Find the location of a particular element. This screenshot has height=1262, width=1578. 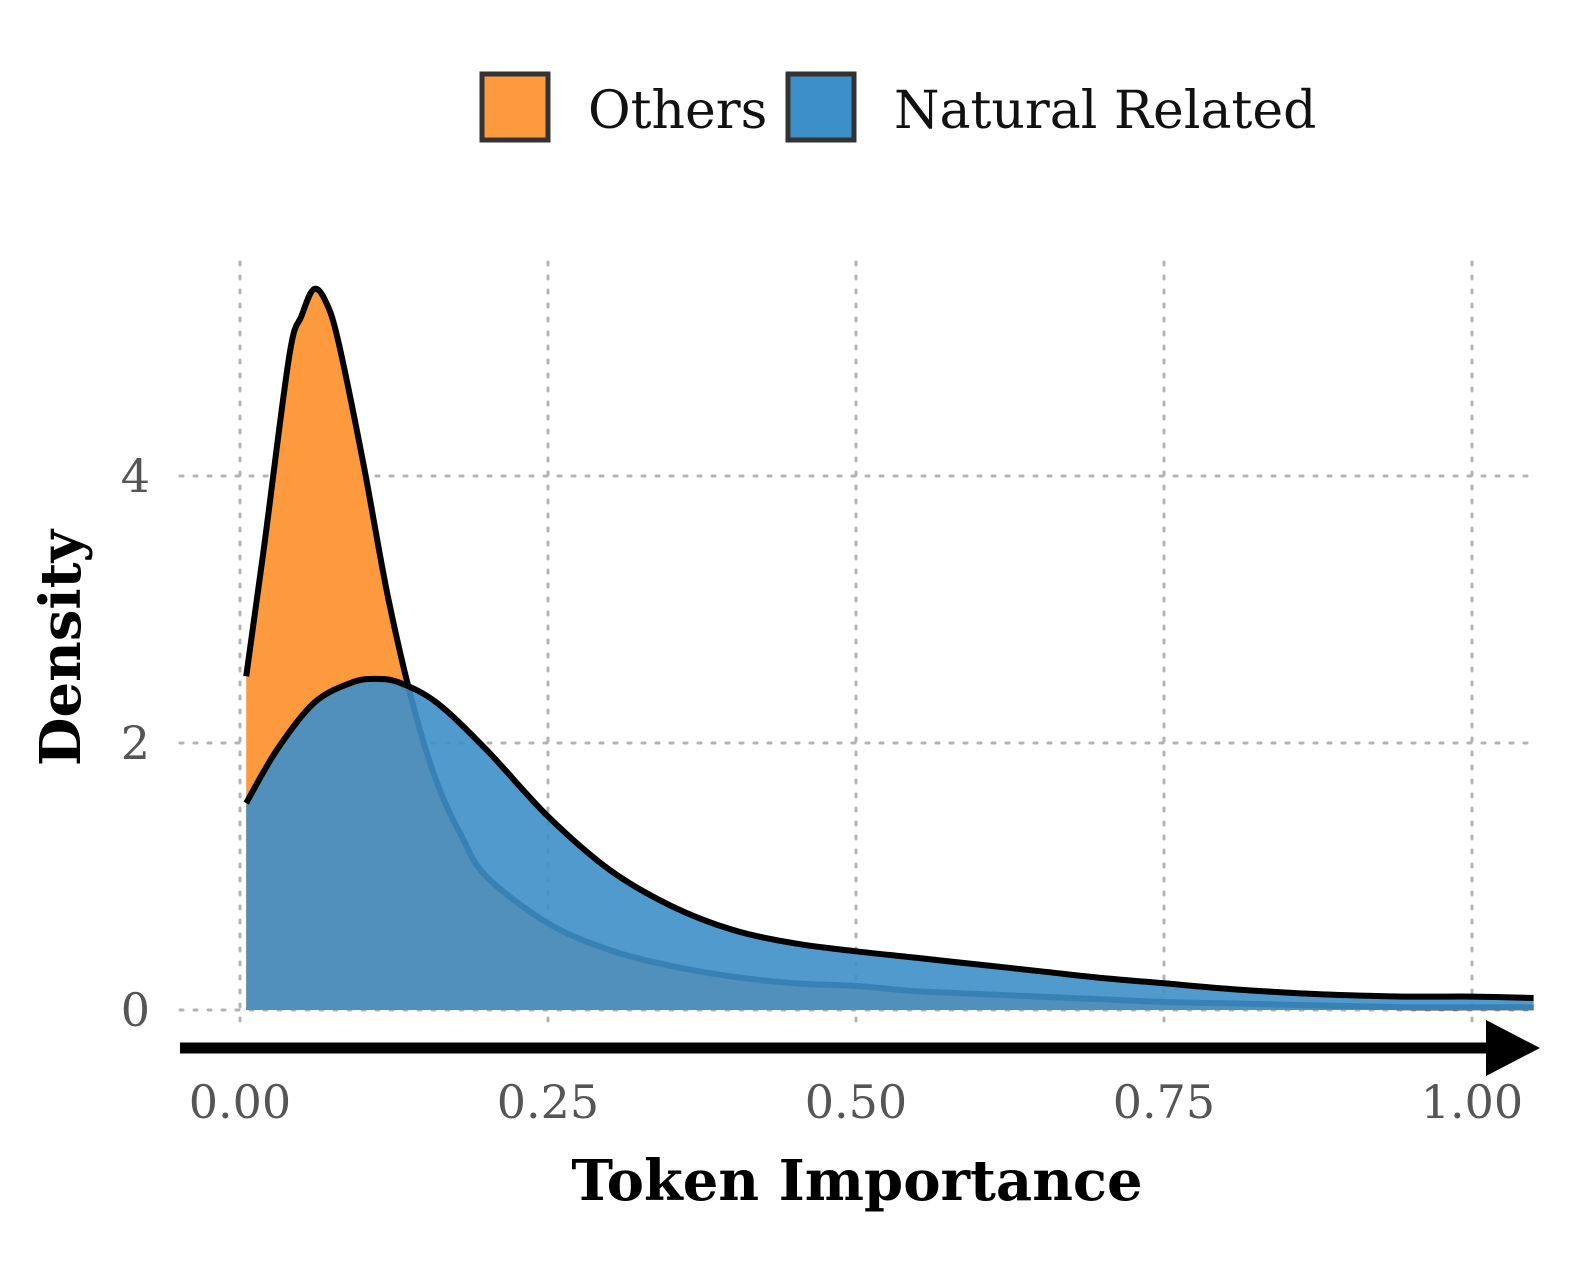

legend: Others Natural Related is located at coordinates (897, 107).